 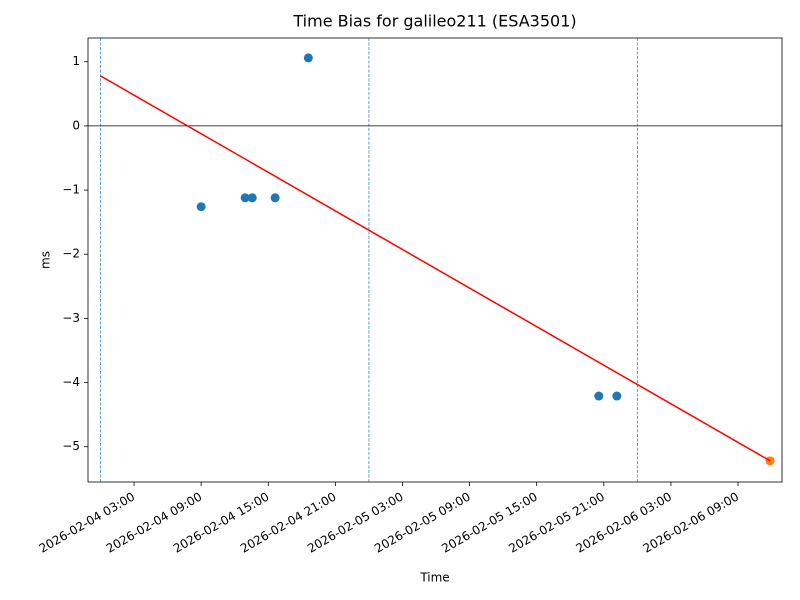 I want to click on y-tick-label: −4, so click(x=71, y=382).